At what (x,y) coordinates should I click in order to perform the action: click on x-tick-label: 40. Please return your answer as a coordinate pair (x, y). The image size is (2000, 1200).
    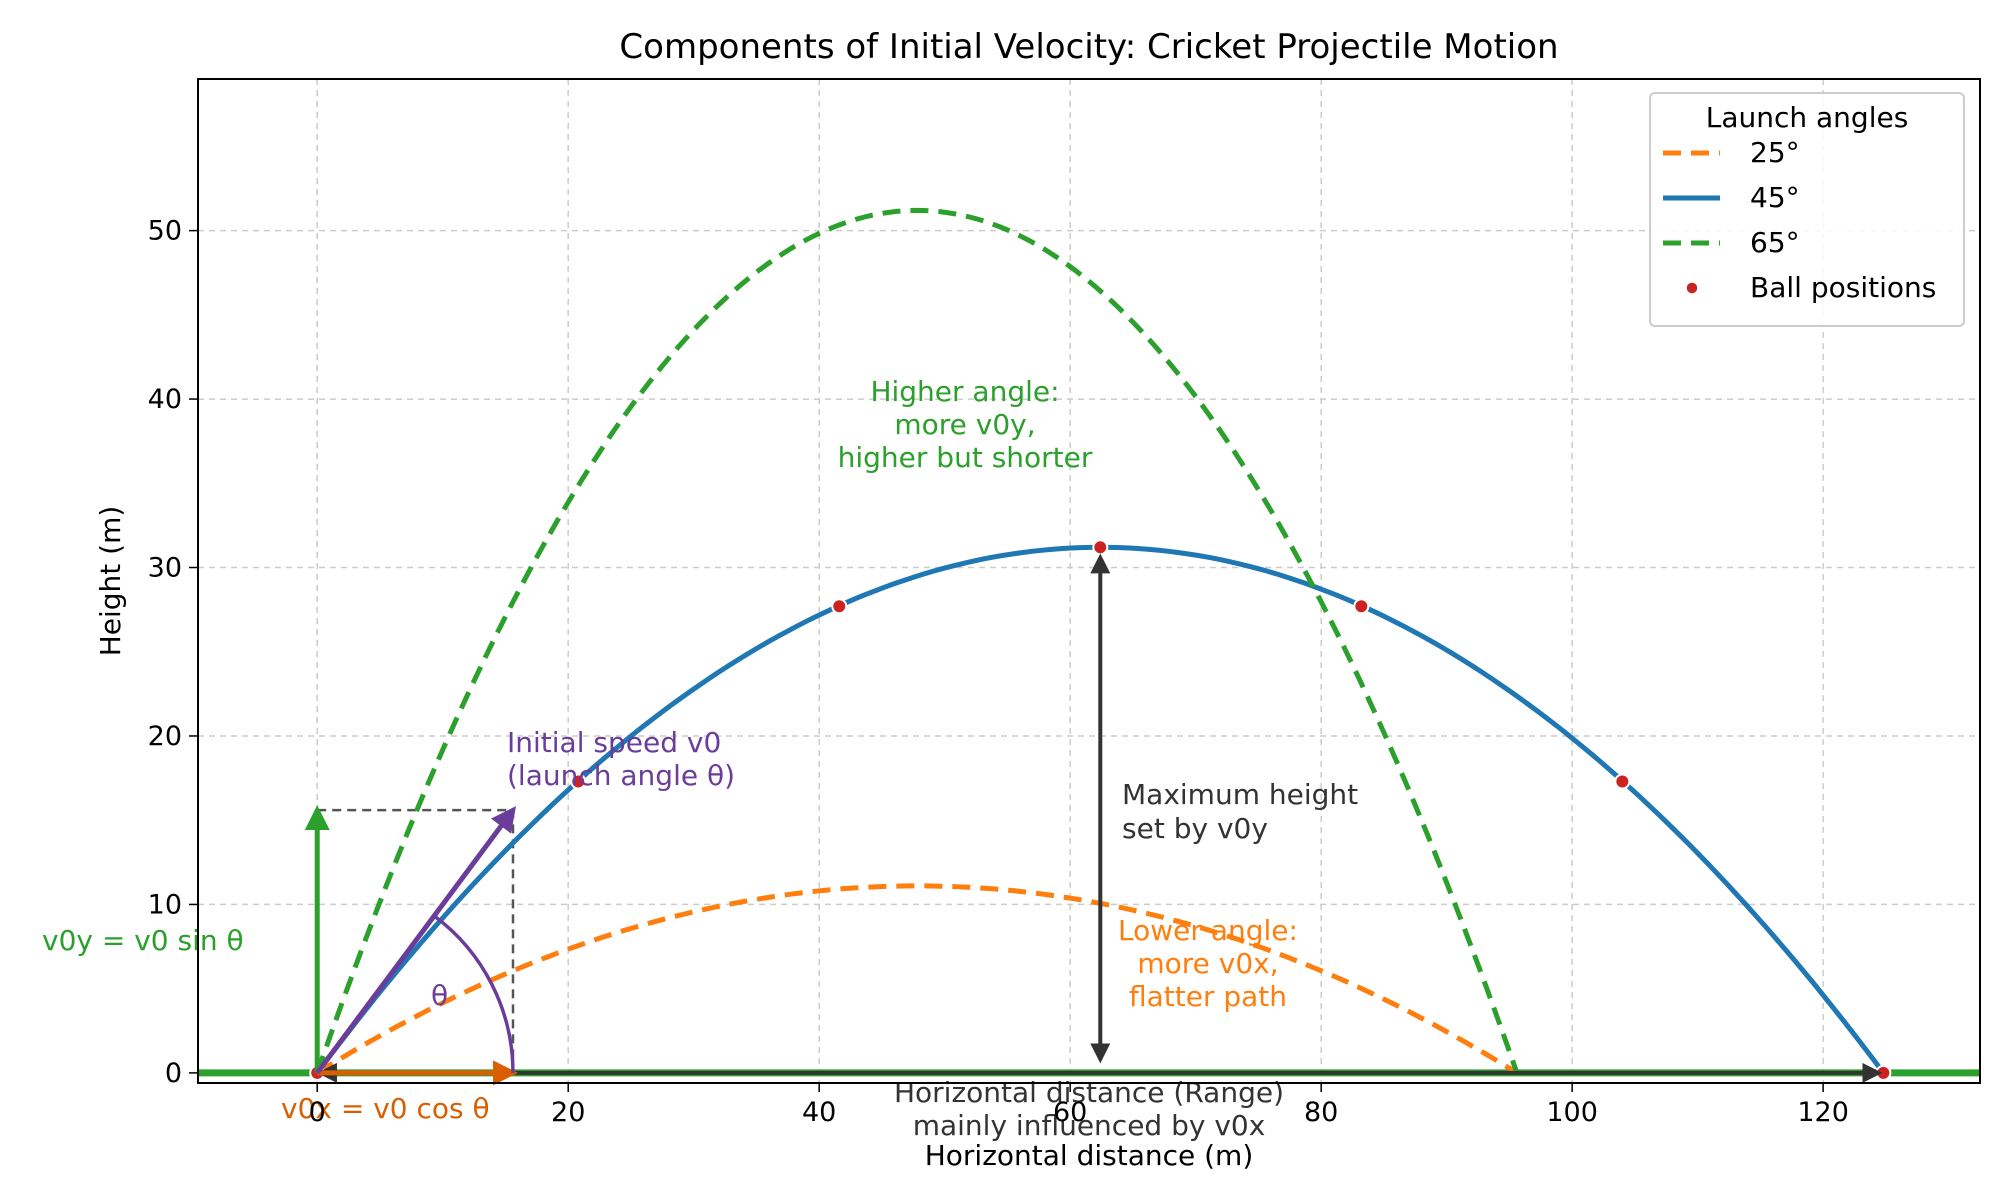
    Looking at the image, I should click on (819, 1112).